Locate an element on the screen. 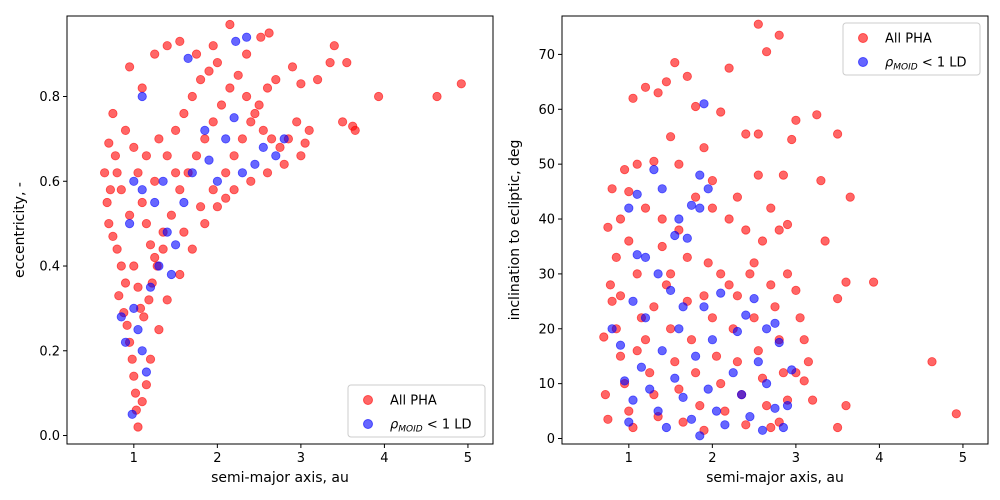 Image resolution: width=1000 pixels, height=500 pixels. y-tick-label: 0.4 is located at coordinates (49, 267).